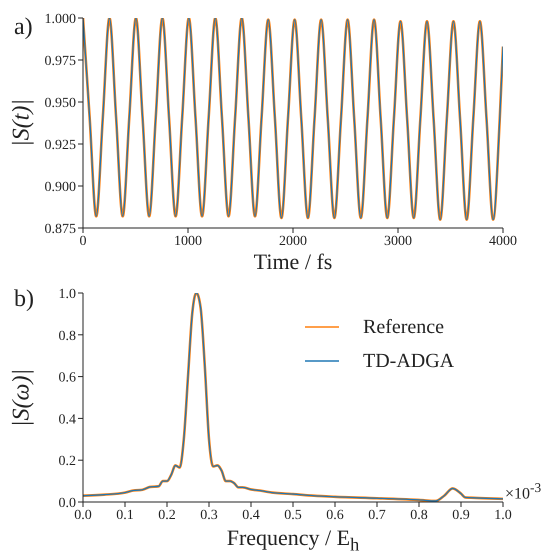 Image resolution: width=553 pixels, height=552 pixels. I want to click on x-tick-label: 1000, so click(188, 241).